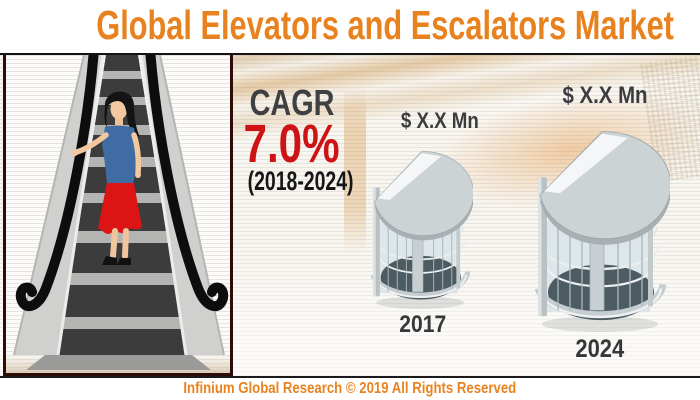 The image size is (700, 400). Describe the element at coordinates (292, 144) in the screenshot. I see `cagr-value: 7.0%` at that location.